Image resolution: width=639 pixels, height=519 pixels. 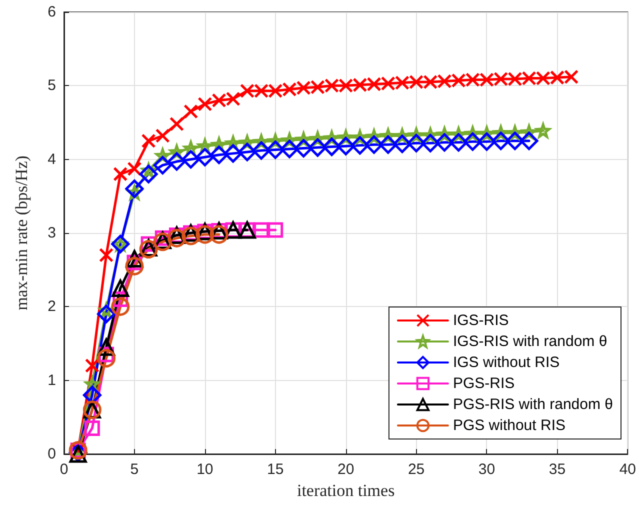 I want to click on legend-label: IGS without RIS, so click(x=506, y=362).